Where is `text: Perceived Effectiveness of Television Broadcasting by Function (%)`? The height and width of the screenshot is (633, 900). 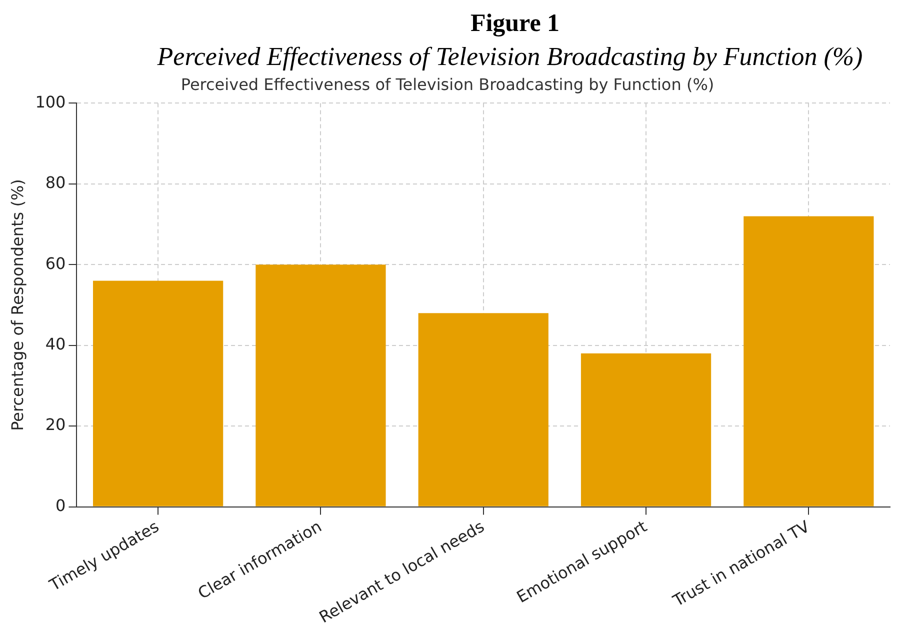 text: Perceived Effectiveness of Television Broadcasting by Function (%) is located at coordinates (447, 84).